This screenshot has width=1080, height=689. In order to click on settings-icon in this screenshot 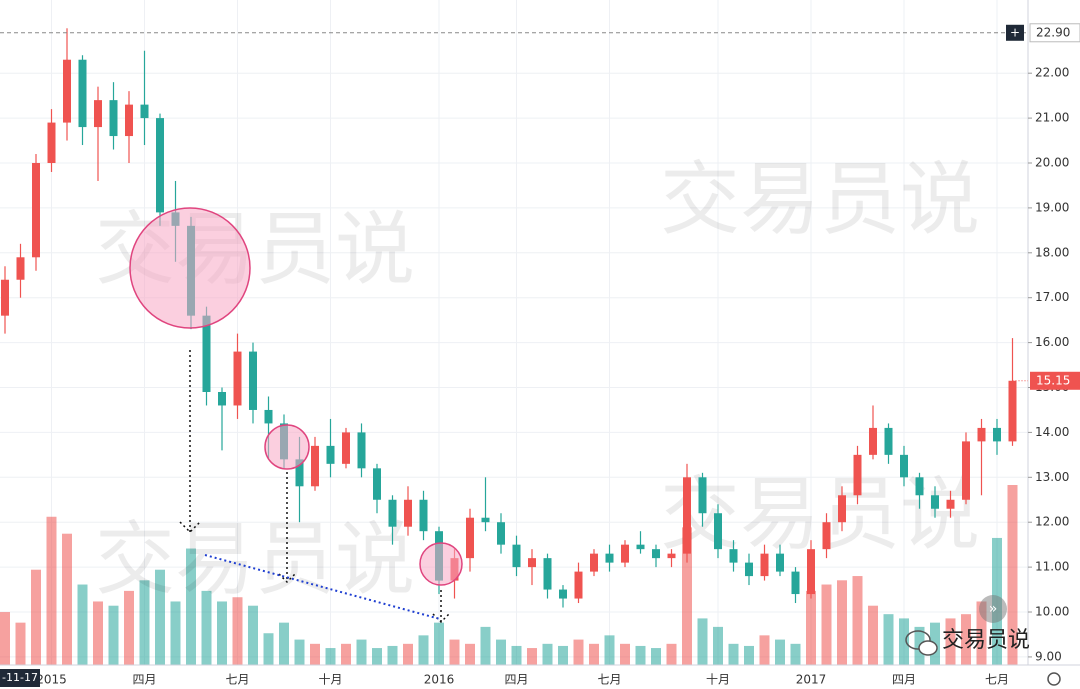, I will do `click(1054, 679)`.